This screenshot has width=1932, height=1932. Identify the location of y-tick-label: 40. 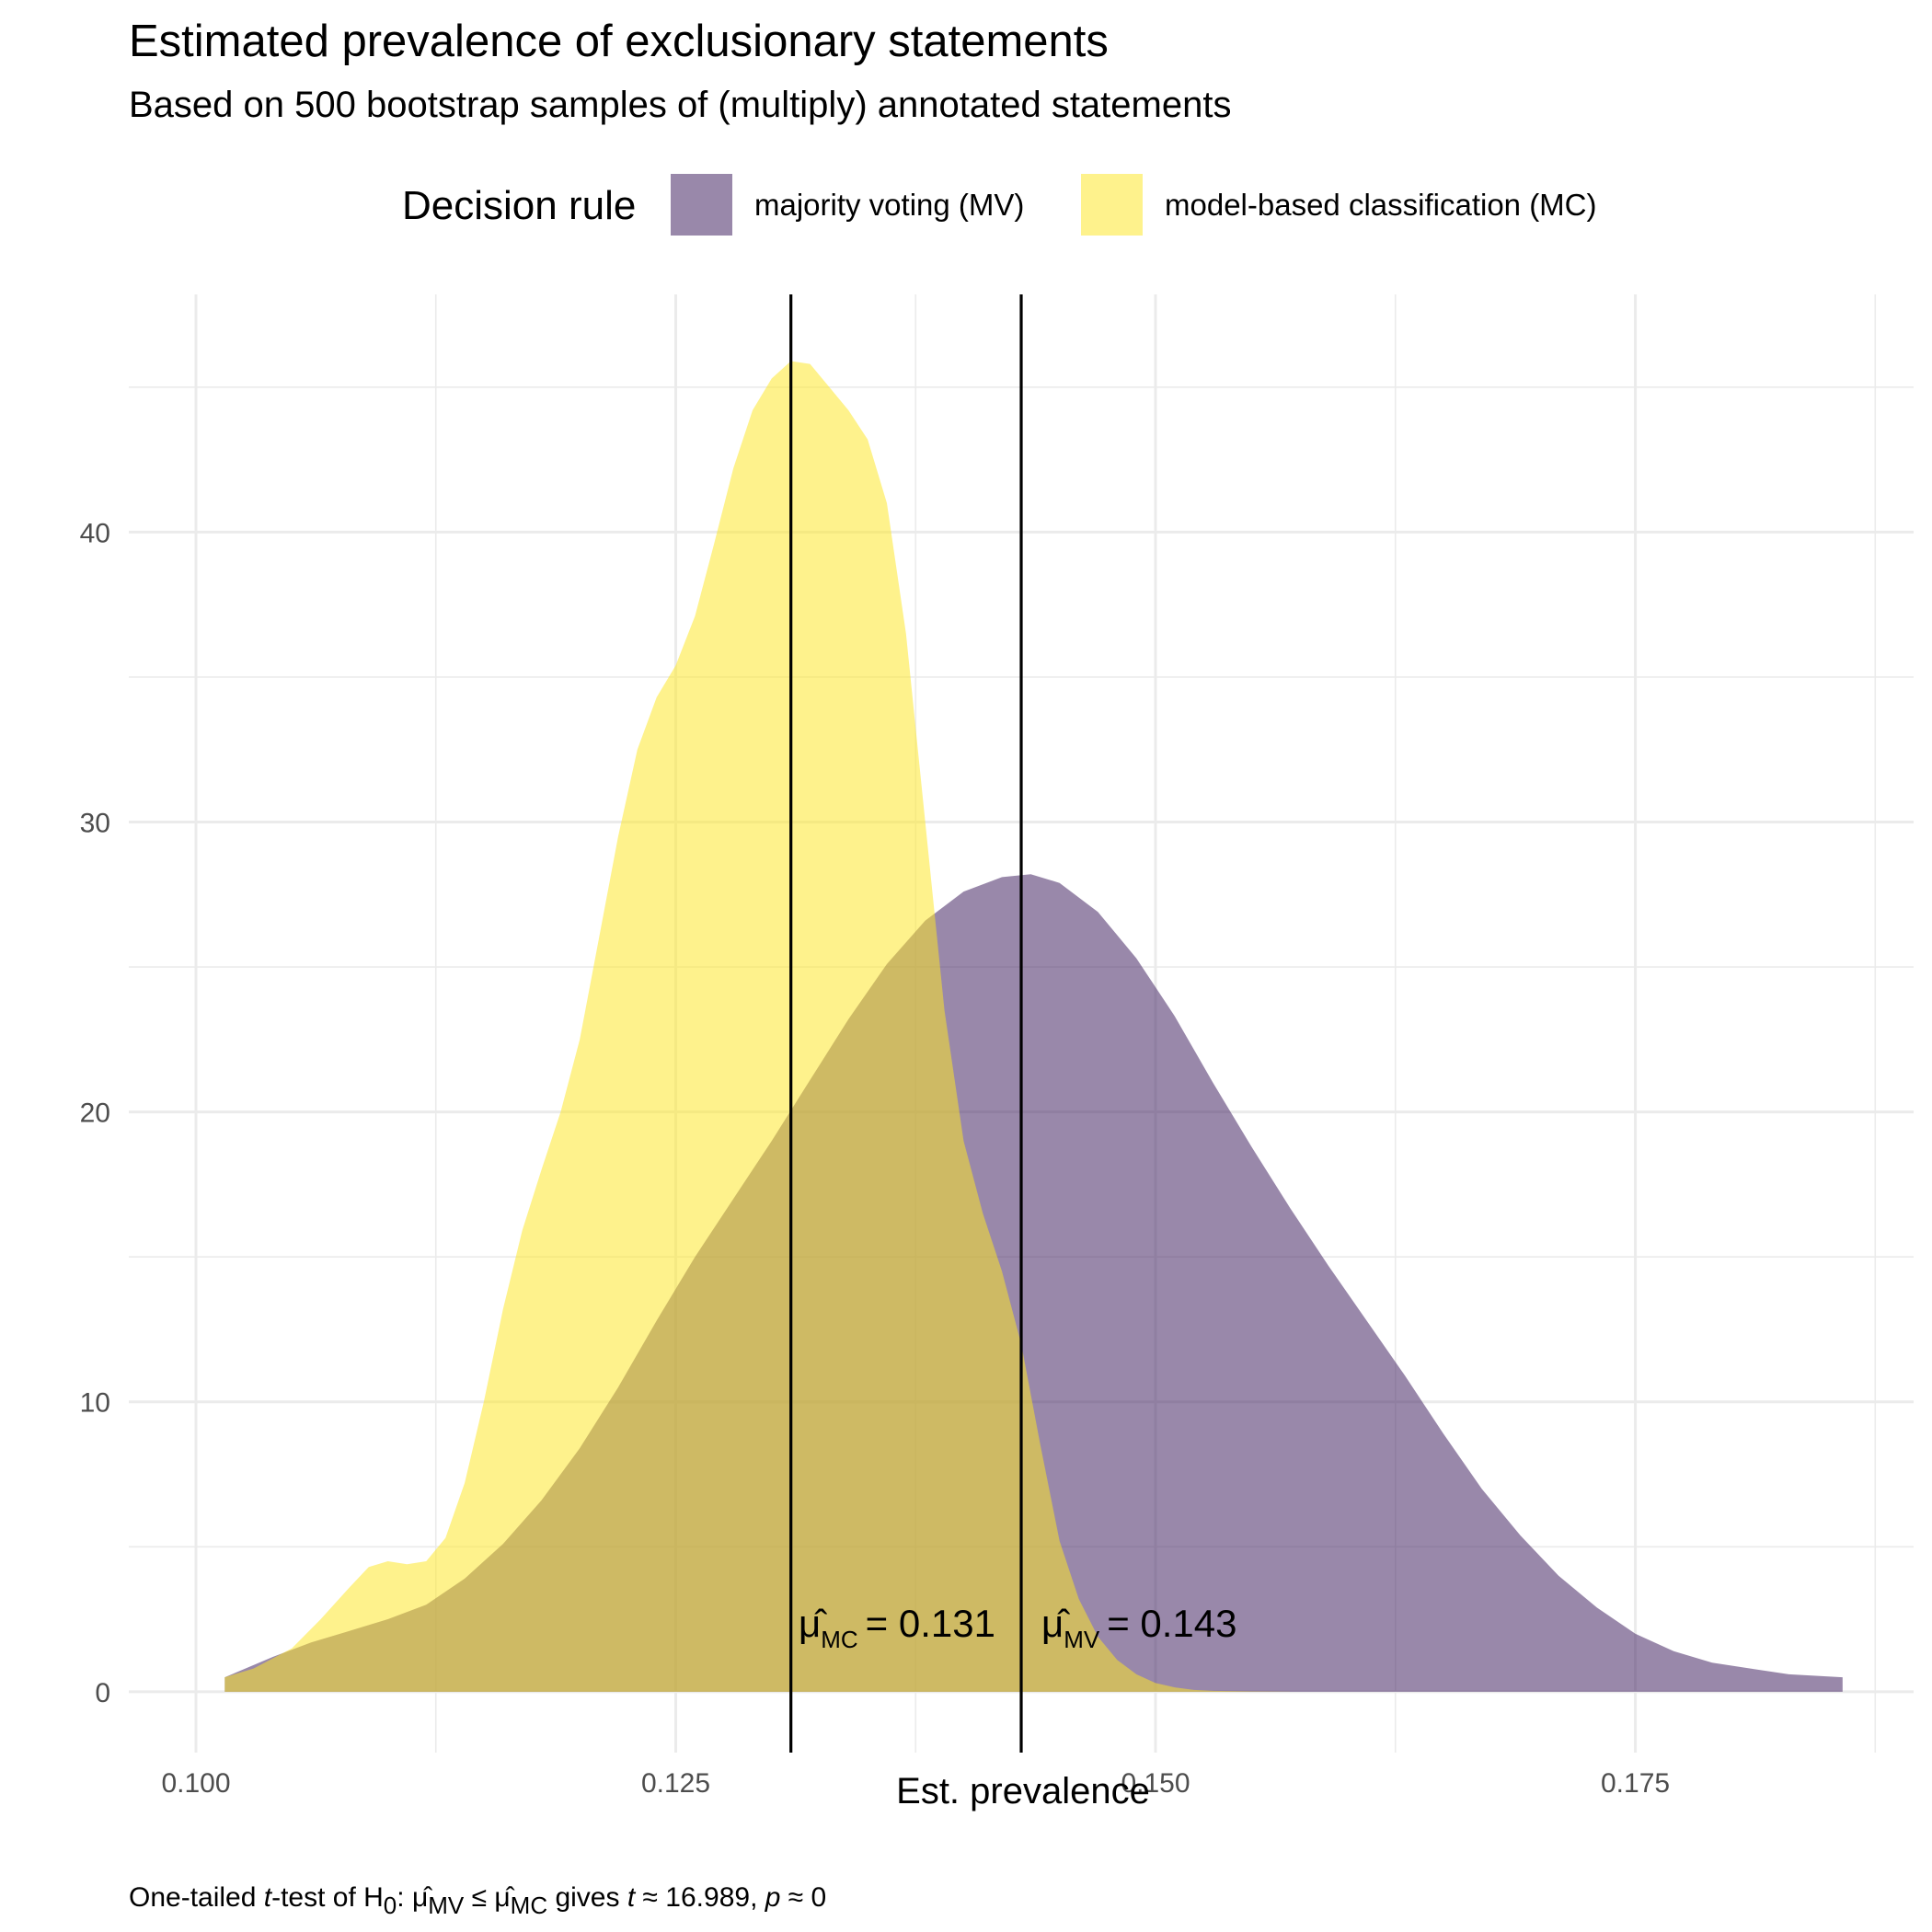
(95, 533).